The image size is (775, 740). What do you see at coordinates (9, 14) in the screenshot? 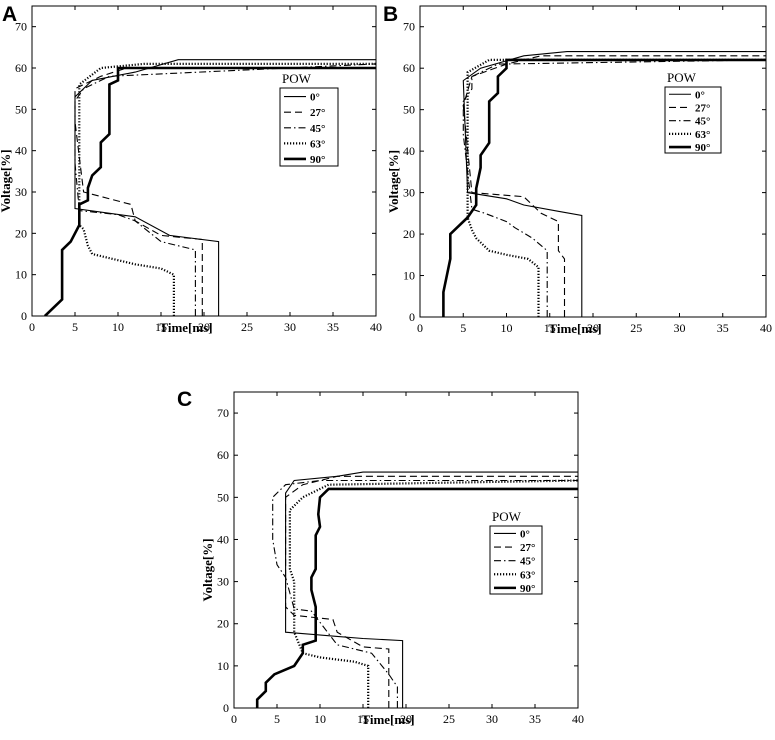
I see `panel-letter-a: A` at bounding box center [9, 14].